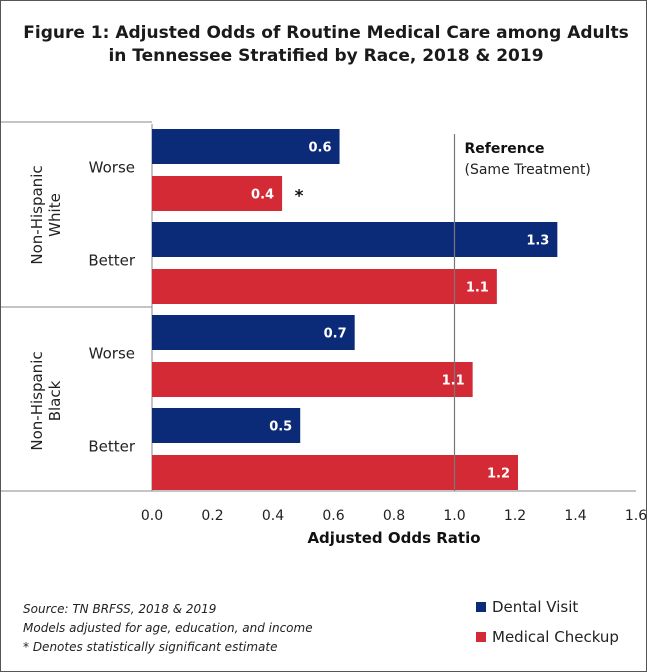 The image size is (647, 672). Describe the element at coordinates (120, 609) in the screenshot. I see `footnote-source: Source: TN BRFSS, 2018 & 2019` at that location.